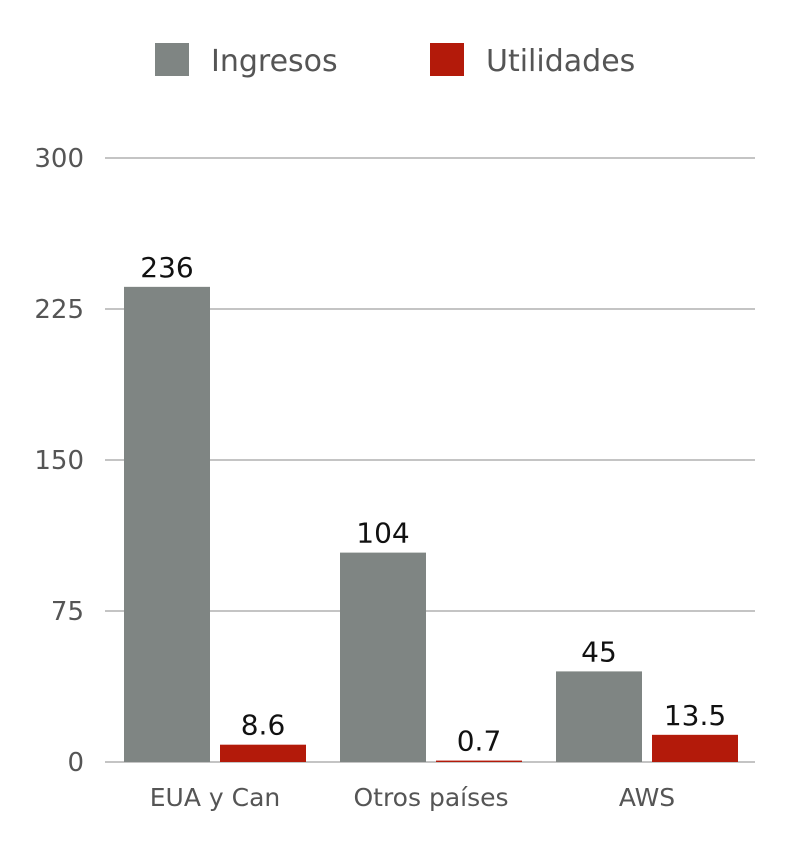  I want to click on data-label-utilidades: 8.6, so click(263, 725).